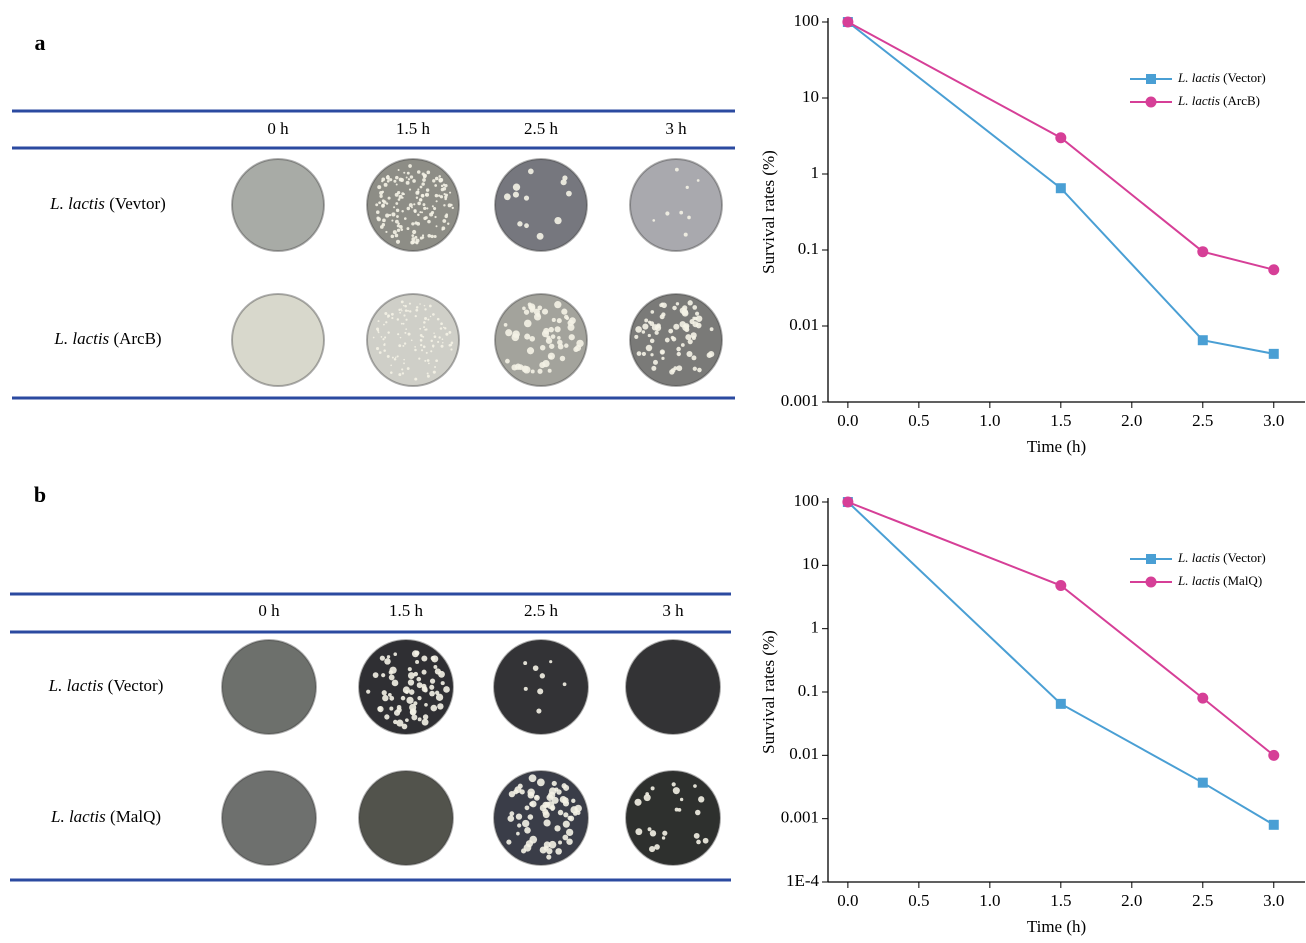 Image resolution: width=1306 pixels, height=943 pixels. I want to click on y-tick-label: 1, so click(815, 172).